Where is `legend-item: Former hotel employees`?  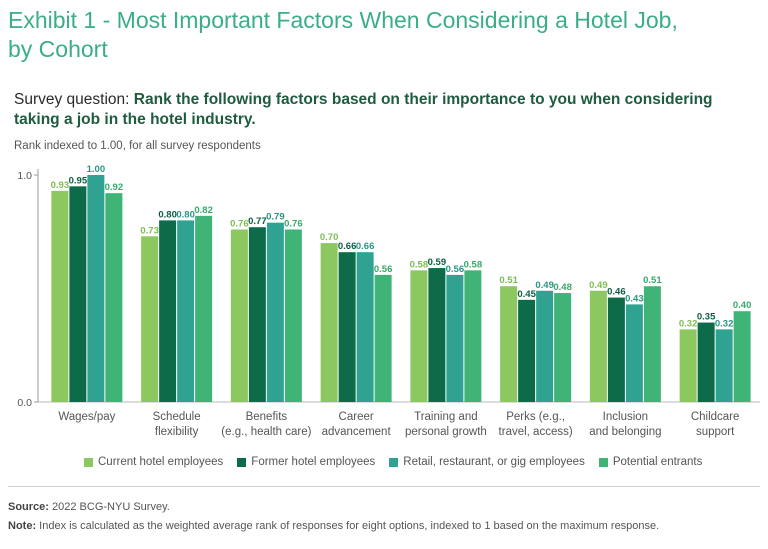 legend-item: Former hotel employees is located at coordinates (306, 462).